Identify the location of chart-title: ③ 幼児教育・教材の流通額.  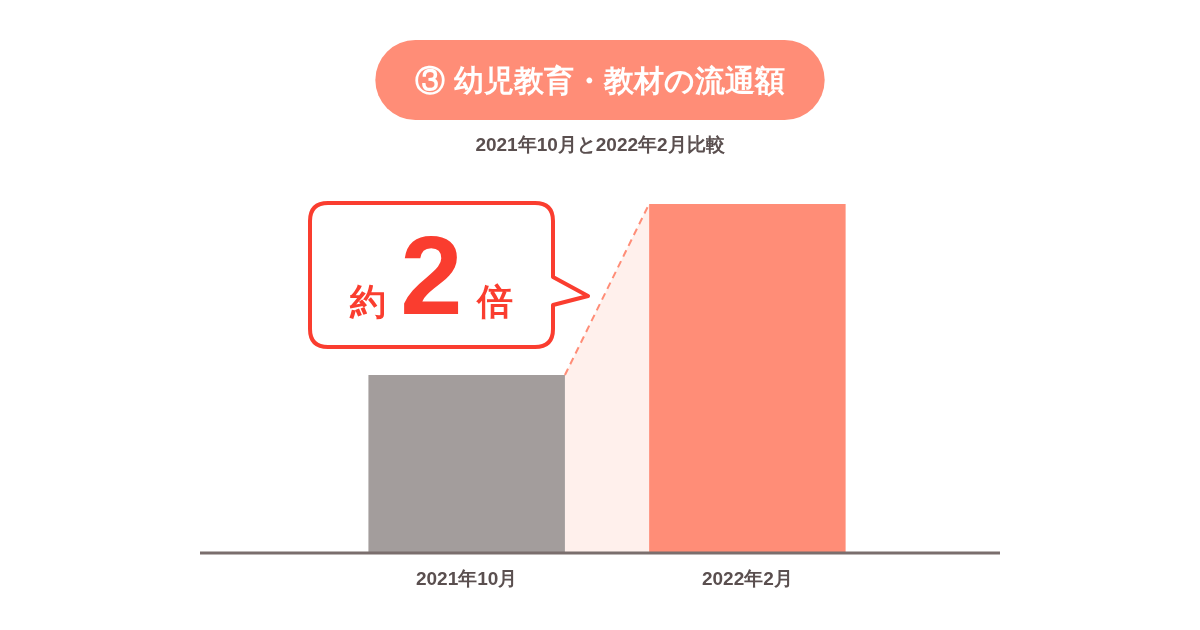
(600, 80).